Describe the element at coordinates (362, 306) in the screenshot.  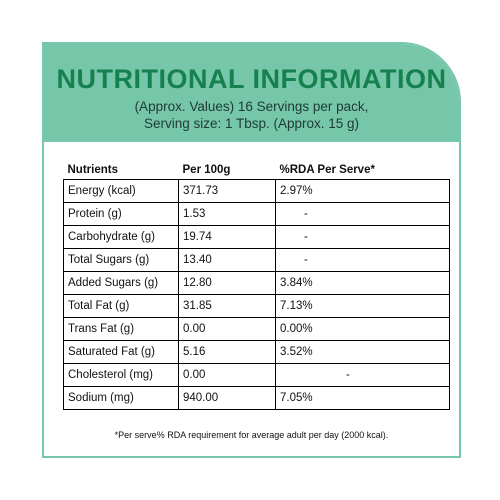
I see `rda-value: 7.13%` at that location.